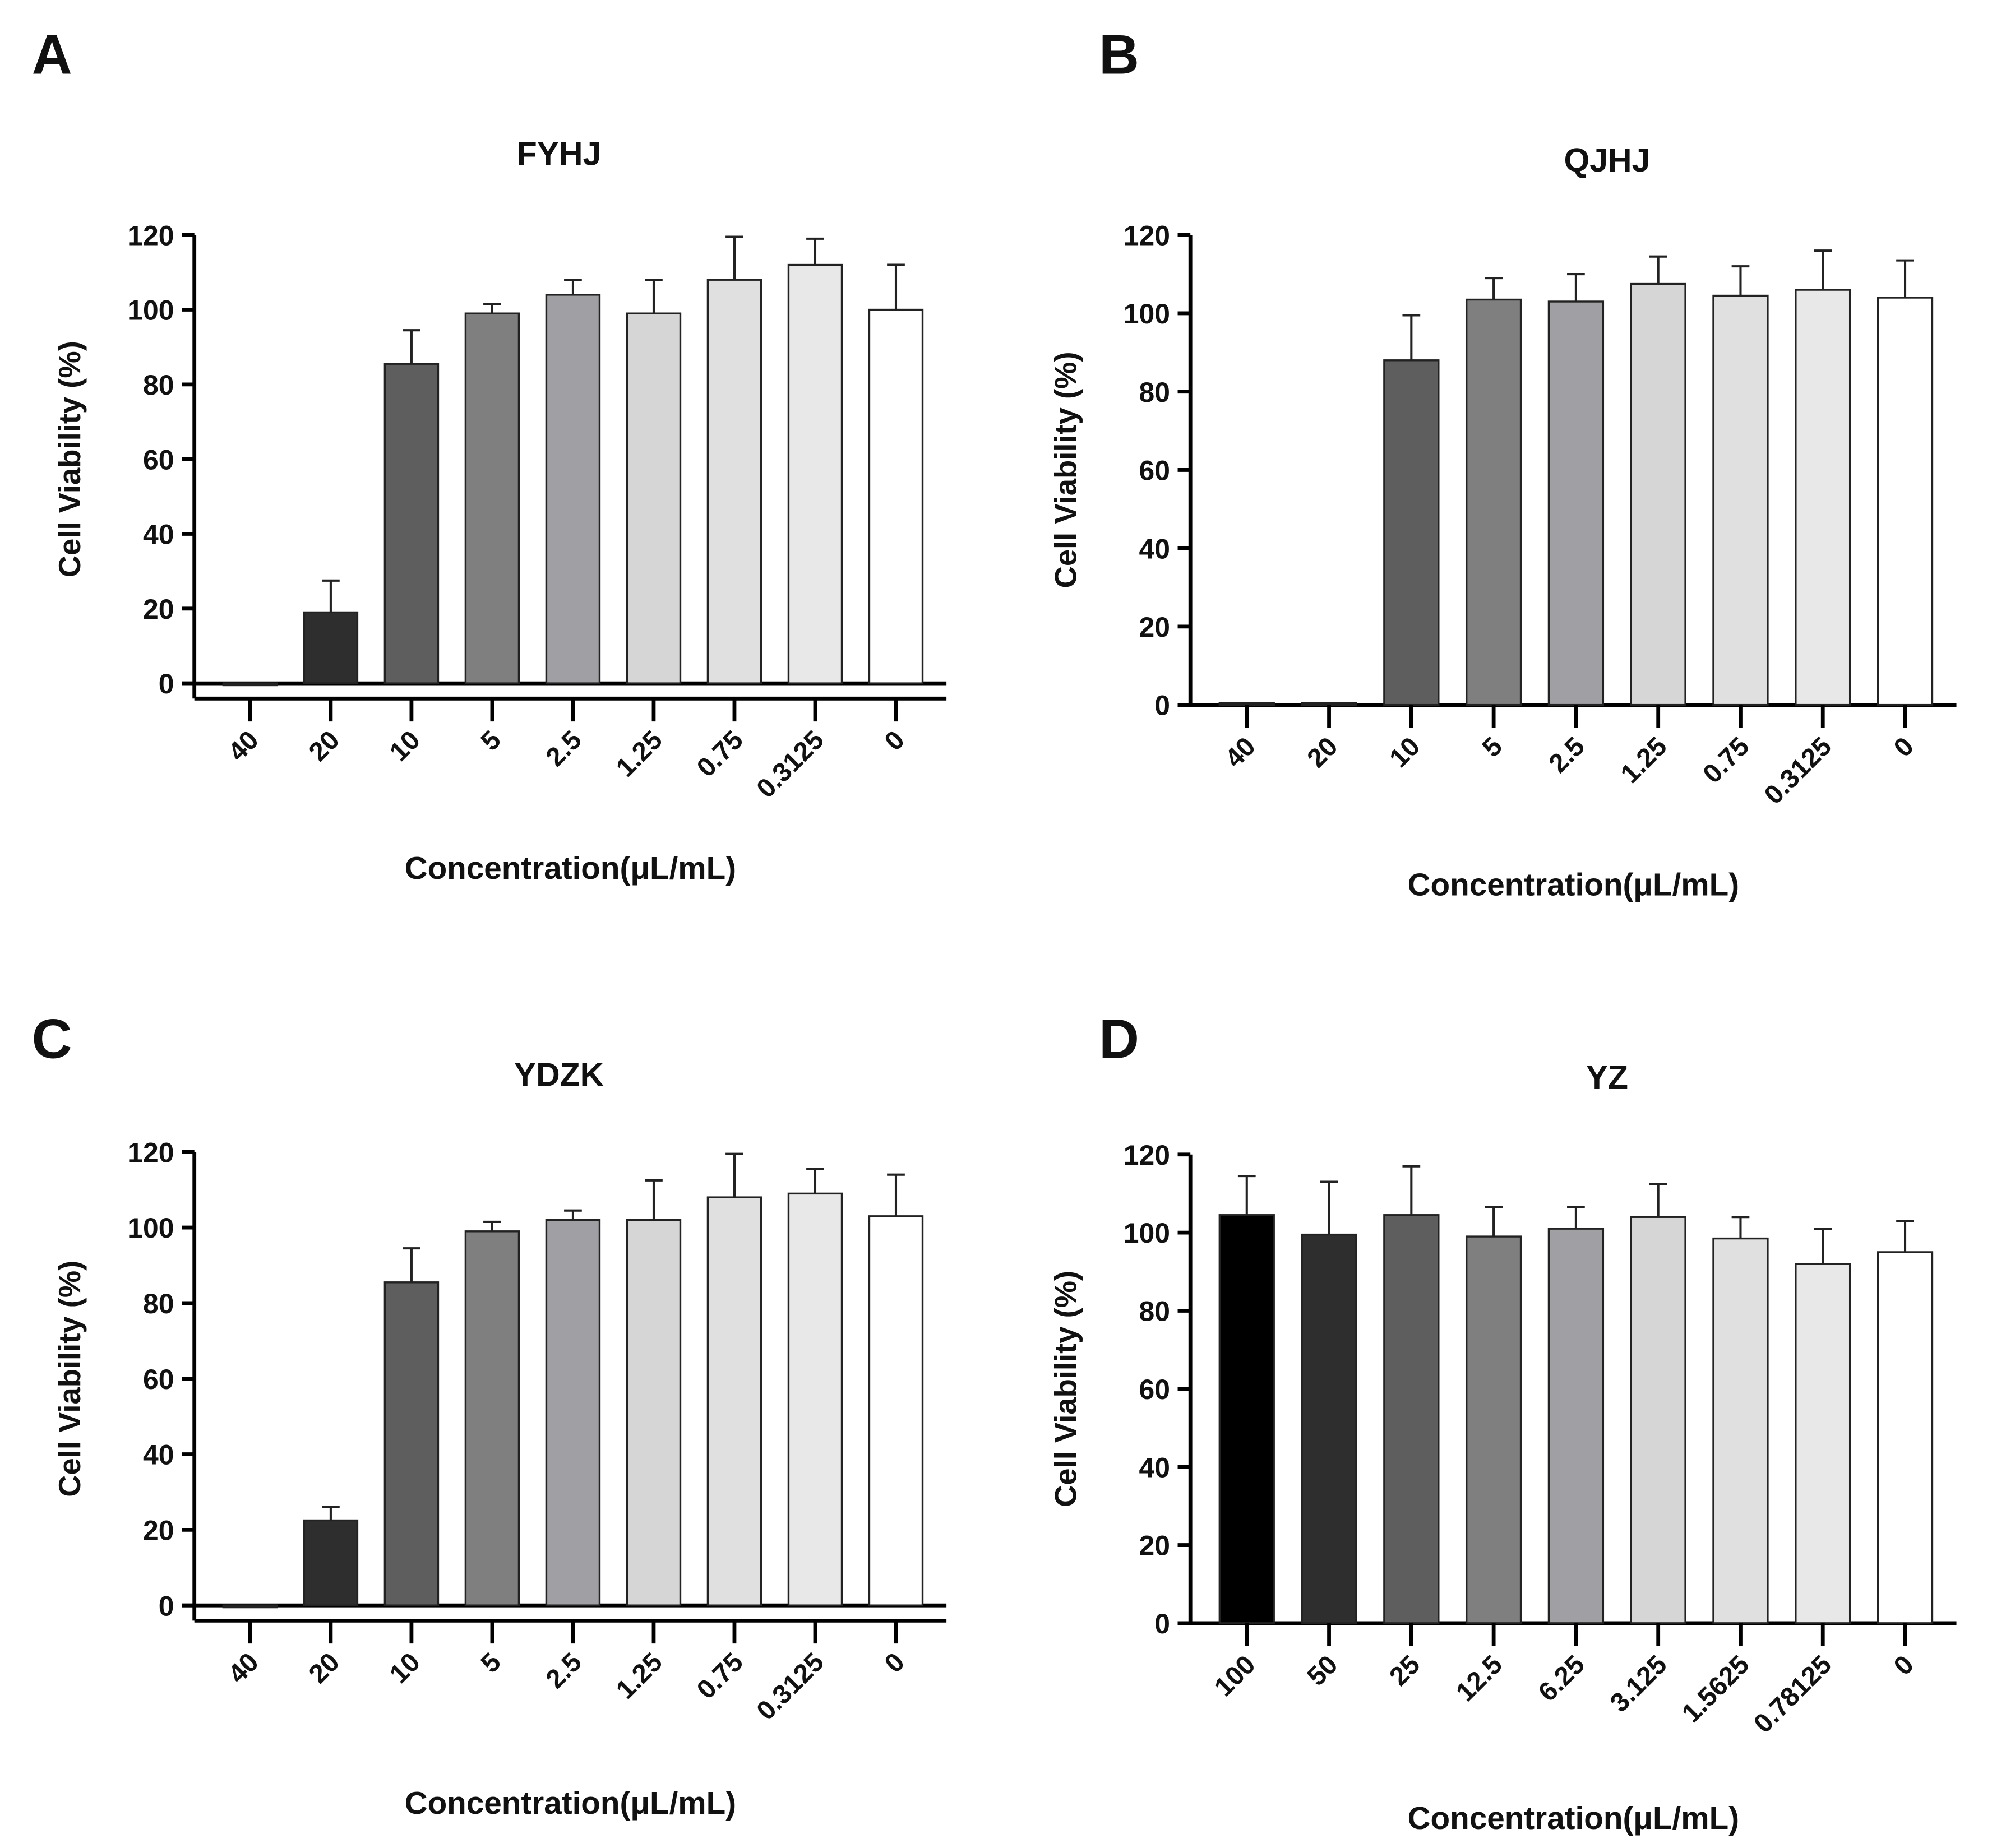  I want to click on x-tick-label: 25, so click(1405, 1671).